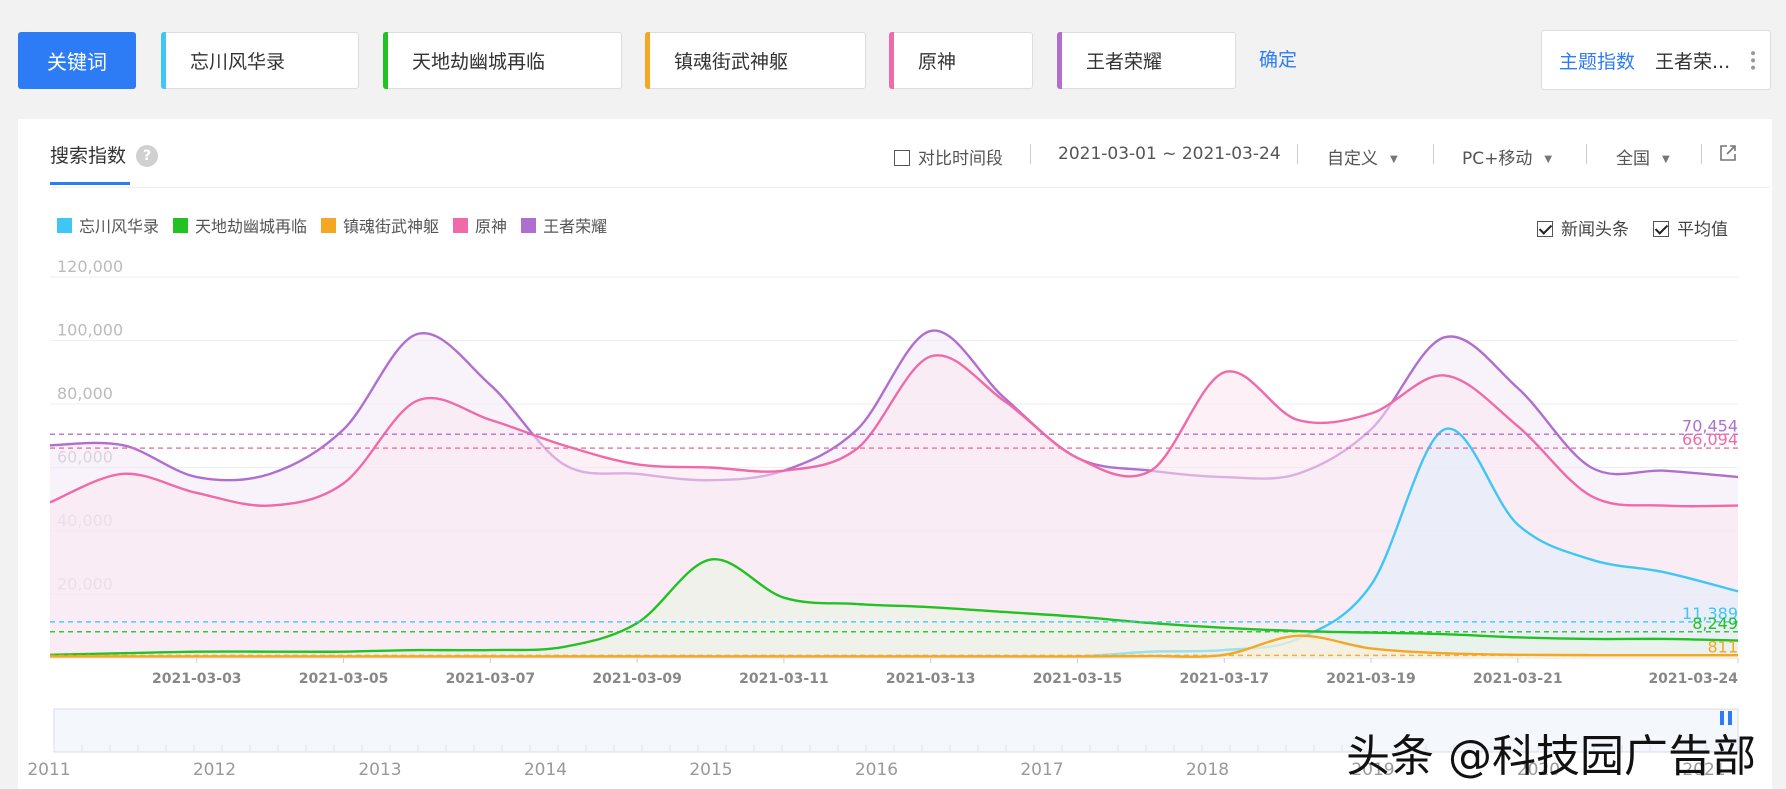 The width and height of the screenshot is (1786, 789). I want to click on overview-year-label: 2017, so click(1041, 770).